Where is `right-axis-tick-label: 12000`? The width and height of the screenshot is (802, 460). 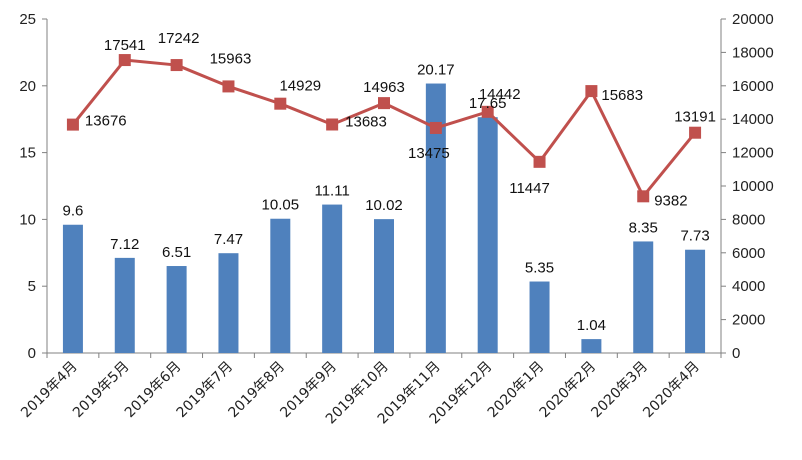 right-axis-tick-label: 12000 is located at coordinates (753, 153).